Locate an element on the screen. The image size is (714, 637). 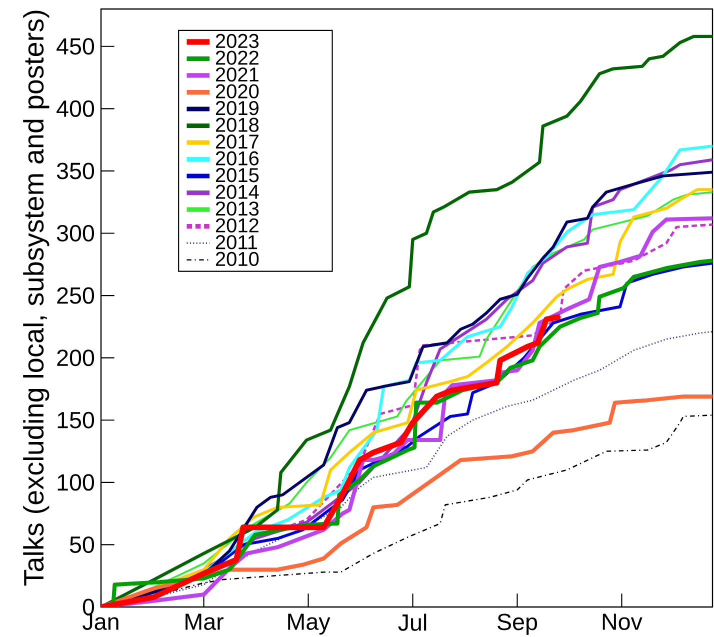
legend-label: 2019 is located at coordinates (237, 108).